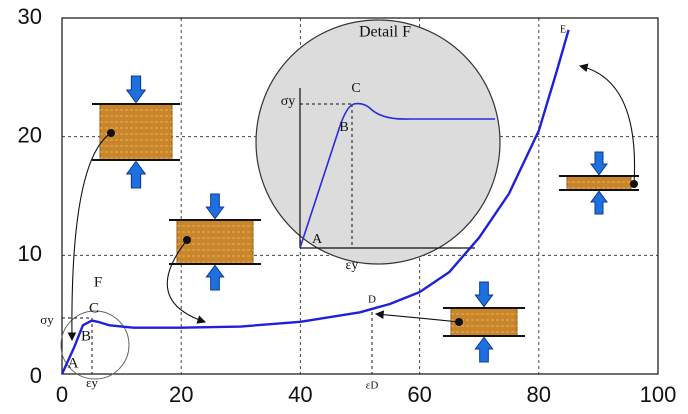  Describe the element at coordinates (30, 253) in the screenshot. I see `y-tick-label: 10` at that location.